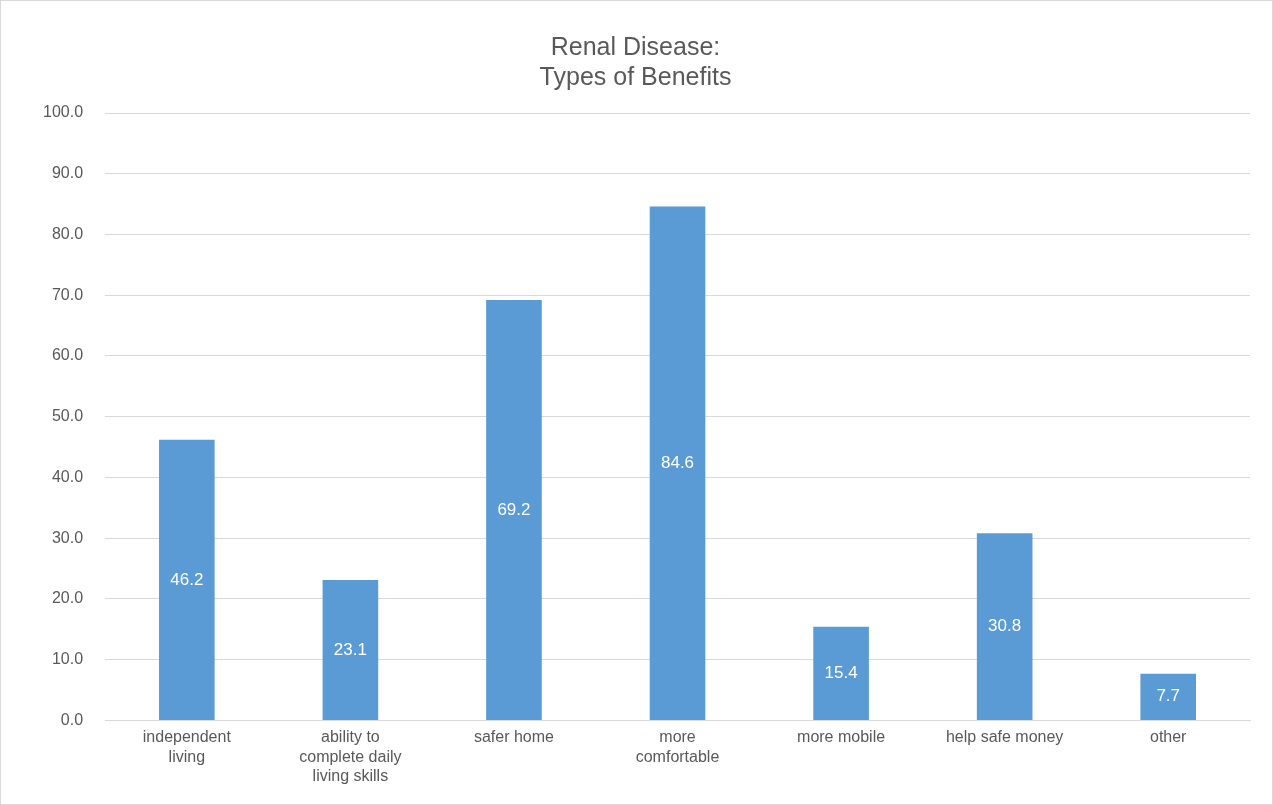 This screenshot has width=1273, height=805. I want to click on data-label: 84.6, so click(677, 462).